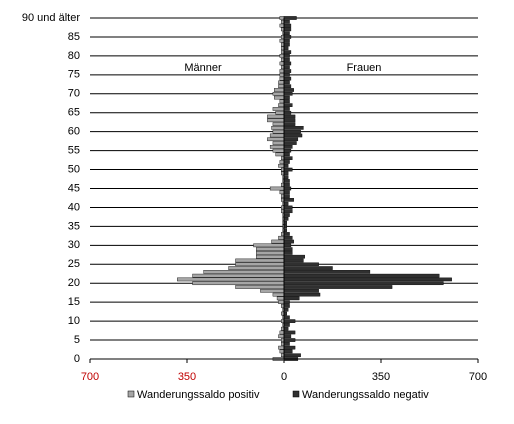 This screenshot has height=424, width=514. I want to click on y-tick-label: 35, so click(74, 226).